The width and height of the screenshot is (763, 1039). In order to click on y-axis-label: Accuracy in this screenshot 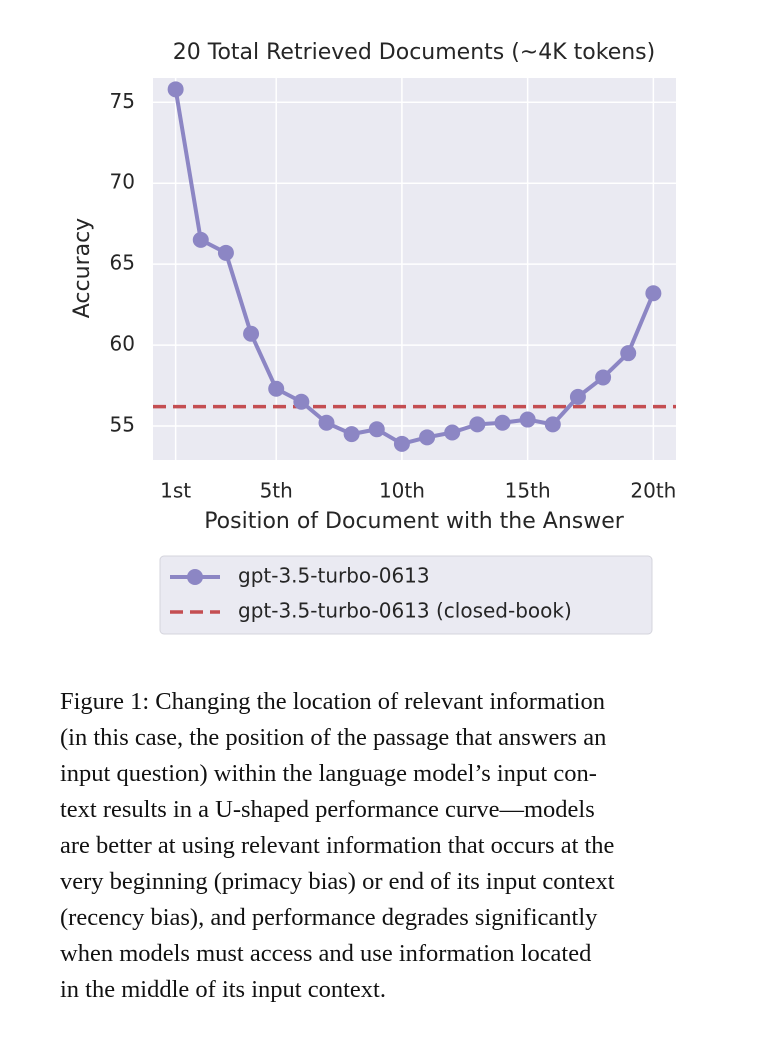, I will do `click(82, 268)`.